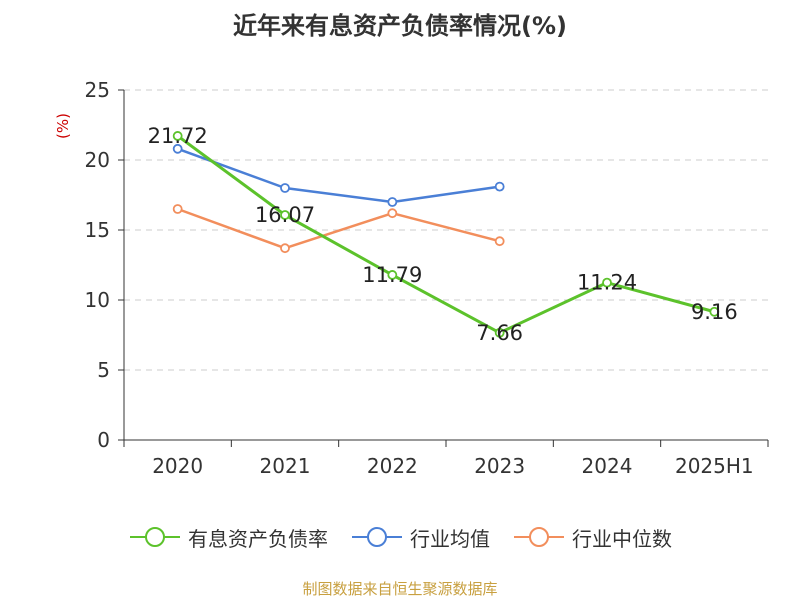 Image resolution: width=800 pixels, height=600 pixels. I want to click on data-label: 21.72, so click(178, 136).